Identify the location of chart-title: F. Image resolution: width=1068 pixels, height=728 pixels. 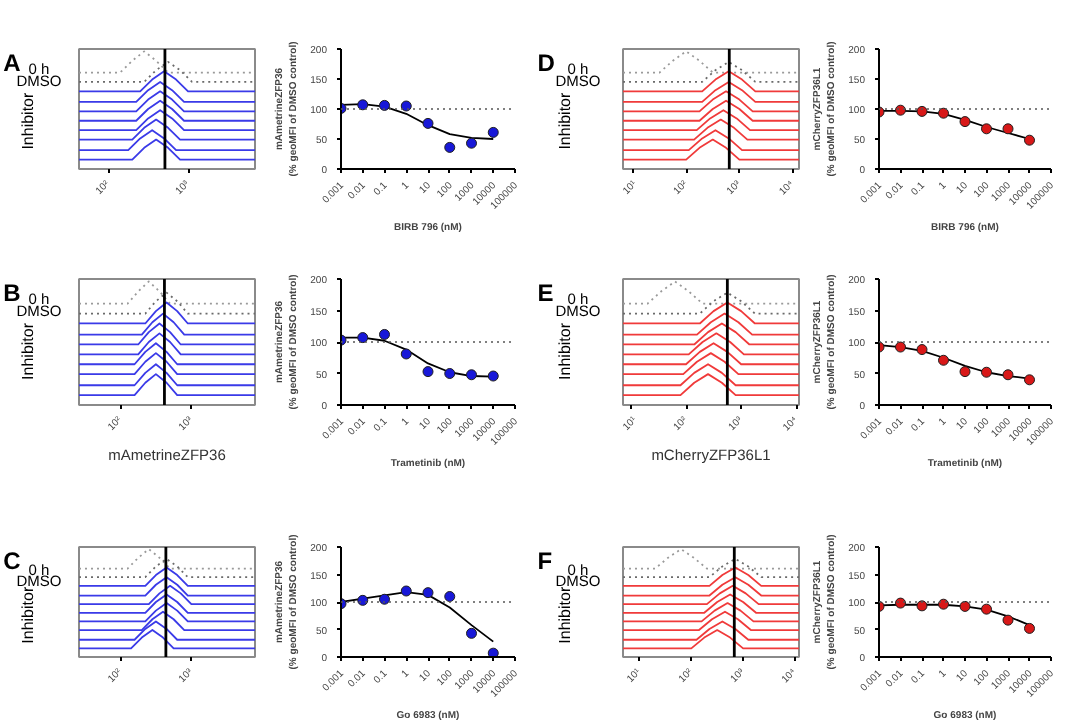
(545, 561).